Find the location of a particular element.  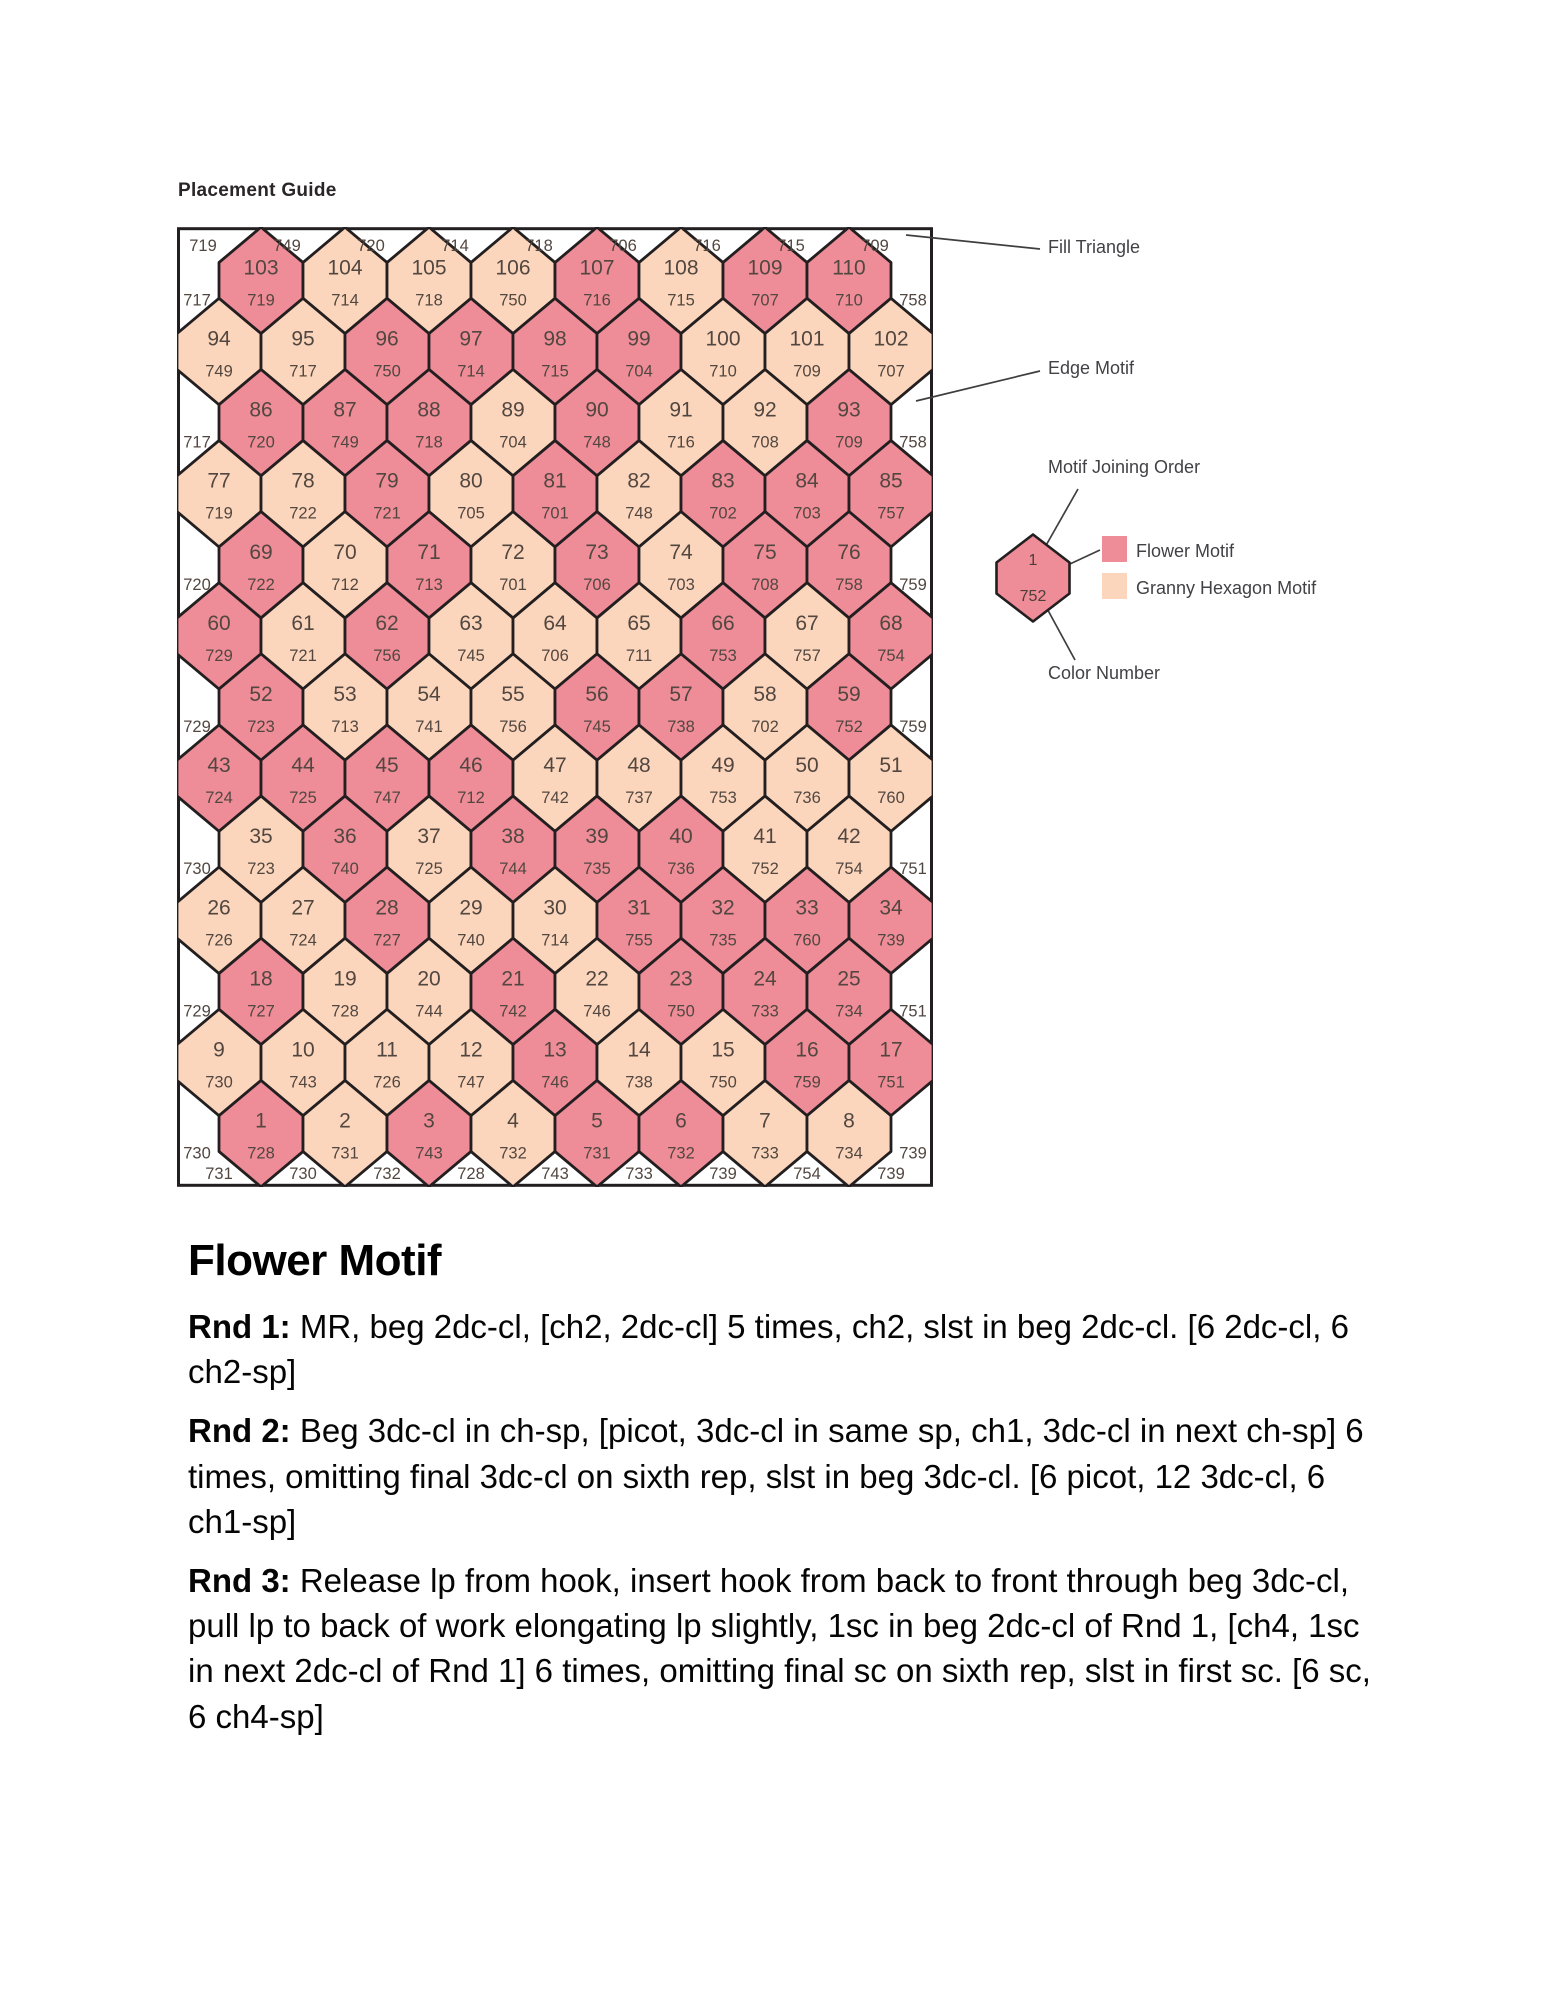

flower-motif-swatch is located at coordinates (1114, 549).